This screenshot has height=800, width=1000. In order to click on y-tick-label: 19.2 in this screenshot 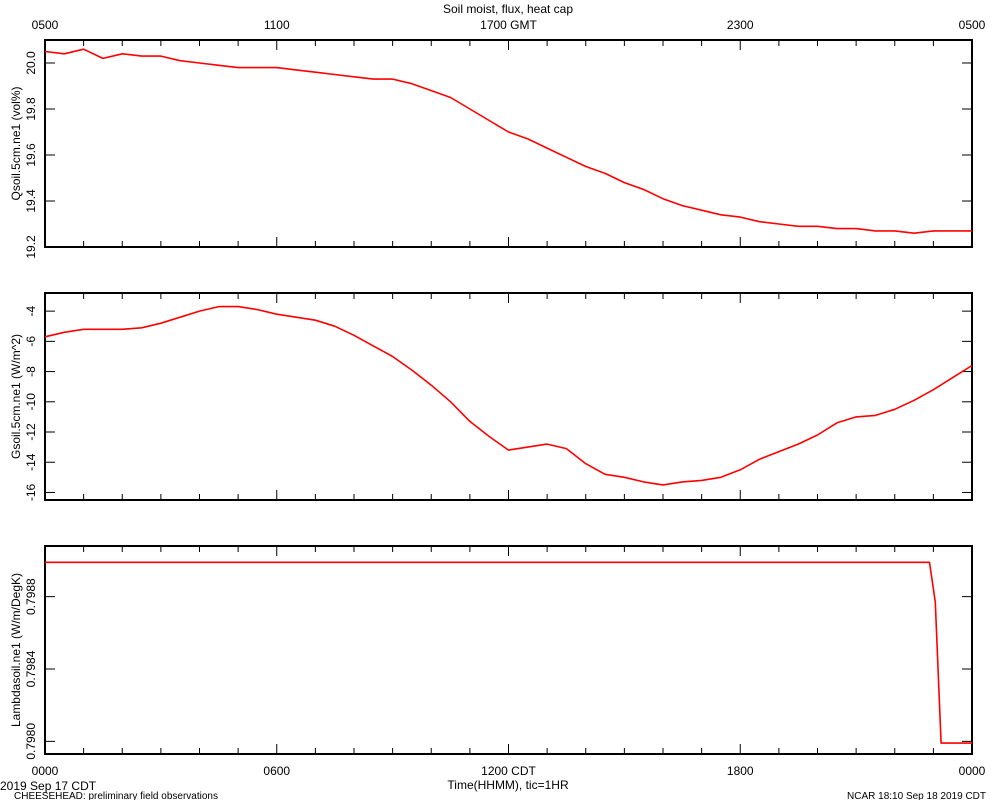, I will do `click(31, 247)`.